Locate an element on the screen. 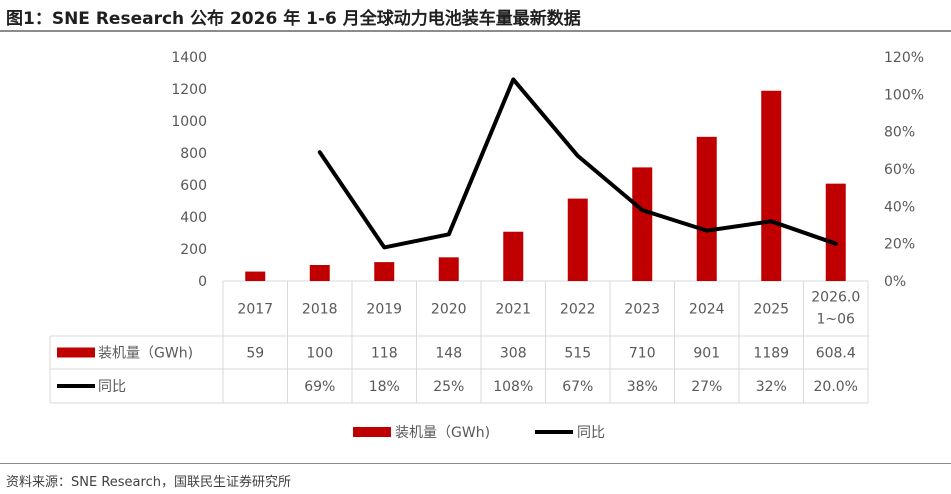  left-axis-tick-label: 400 is located at coordinates (193, 218).